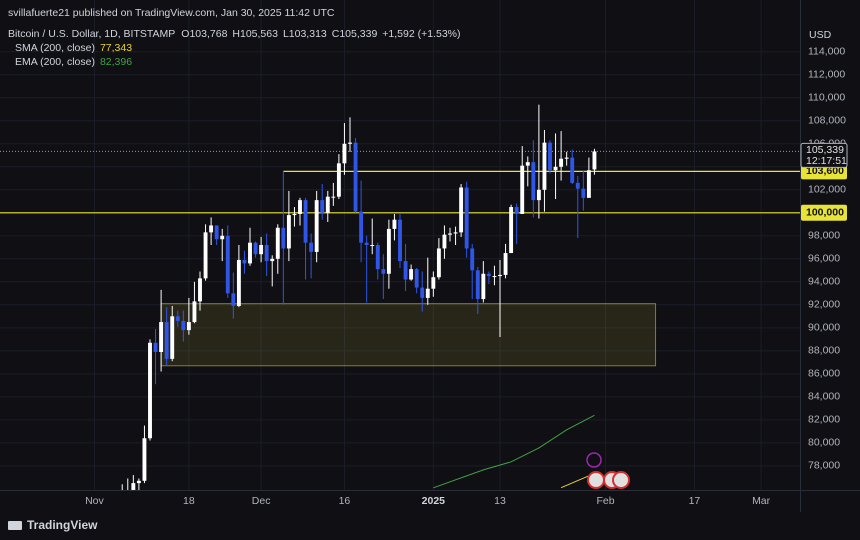 The height and width of the screenshot is (540, 860). What do you see at coordinates (116, 48) in the screenshot?
I see `indicator-value: 77,343` at bounding box center [116, 48].